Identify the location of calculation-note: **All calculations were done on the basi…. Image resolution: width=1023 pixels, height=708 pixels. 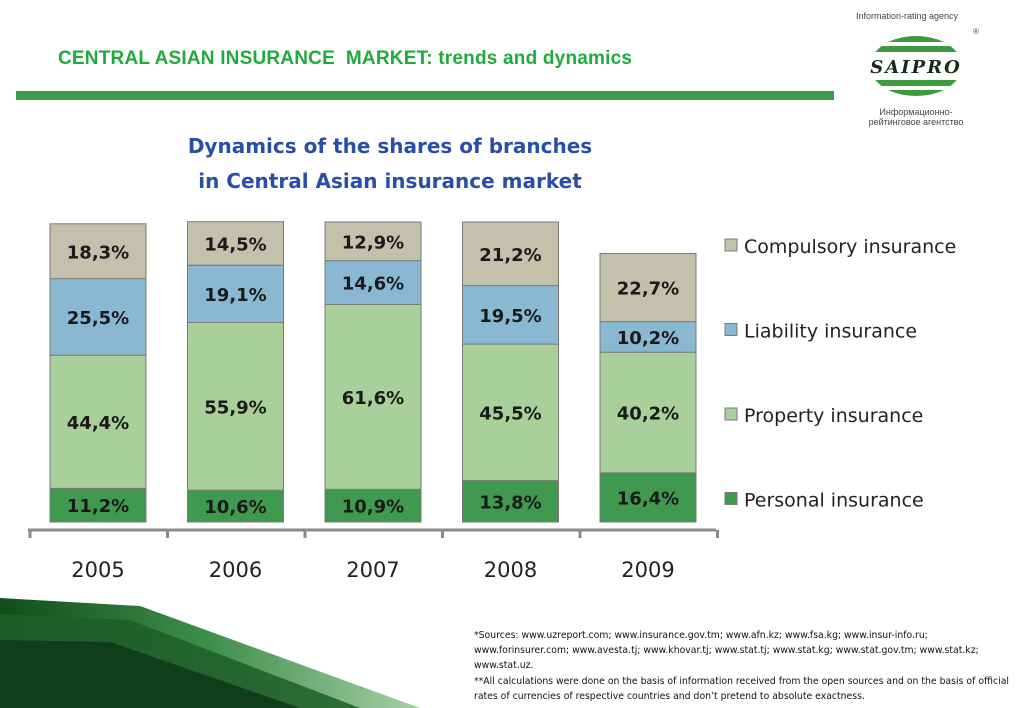
(741, 688).